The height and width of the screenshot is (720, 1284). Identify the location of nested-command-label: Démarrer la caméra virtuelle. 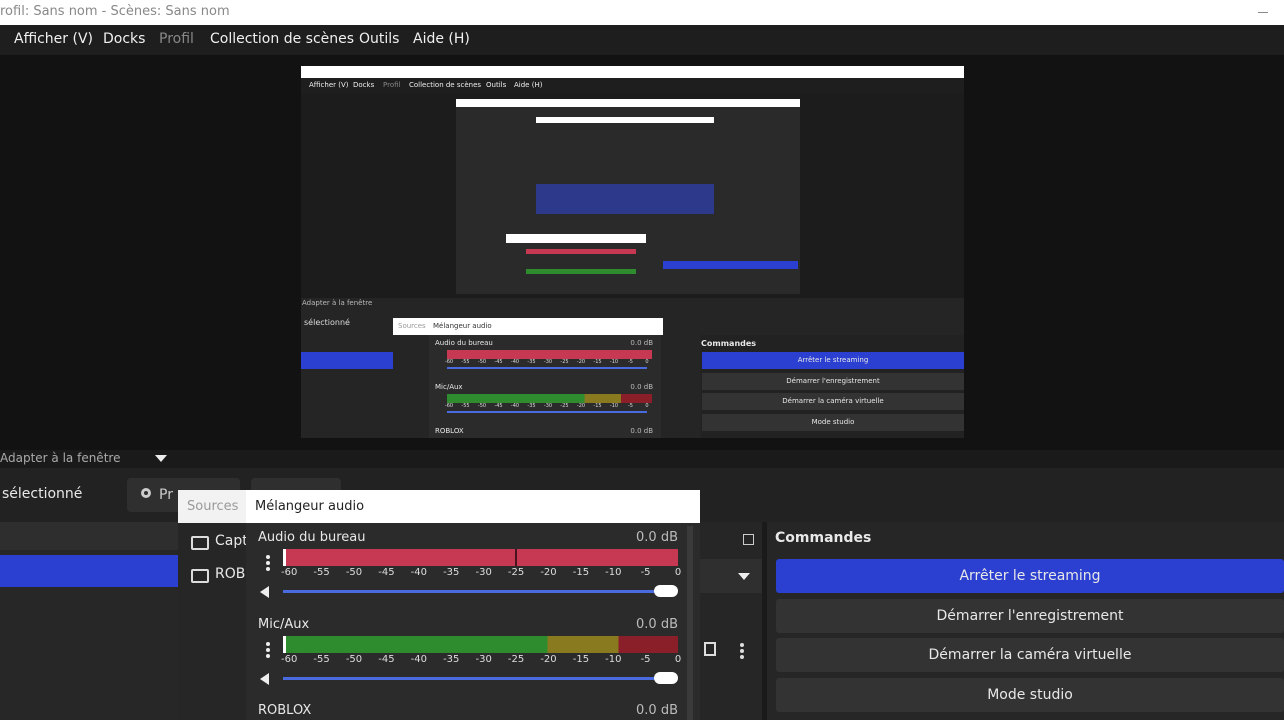
(833, 401).